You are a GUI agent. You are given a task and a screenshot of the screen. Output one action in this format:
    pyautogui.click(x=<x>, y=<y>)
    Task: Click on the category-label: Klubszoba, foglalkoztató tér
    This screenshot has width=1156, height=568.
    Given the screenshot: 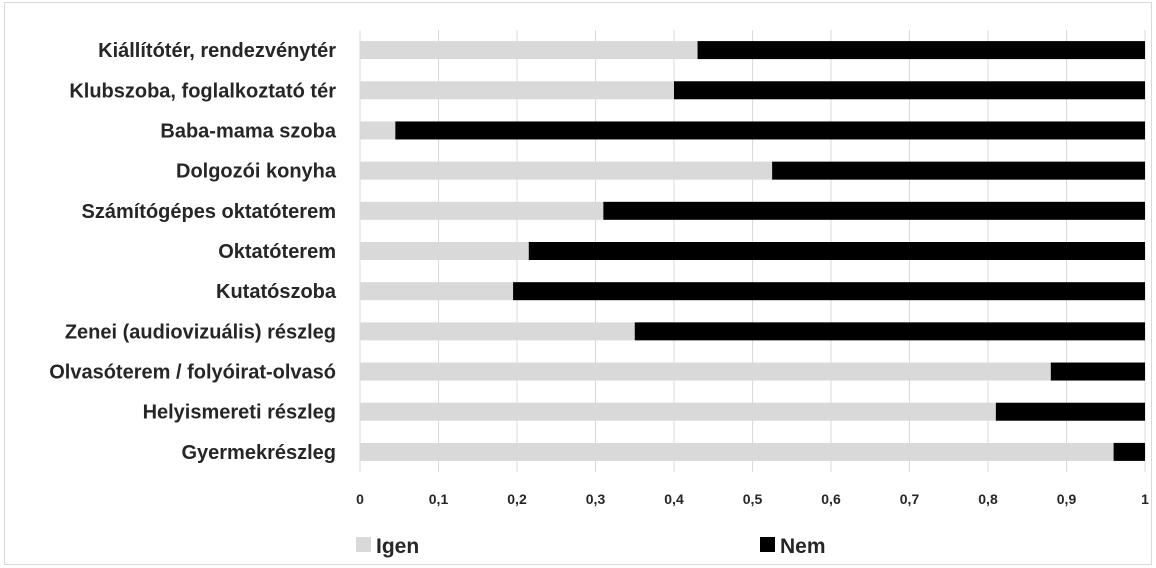 What is the action you would take?
    pyautogui.click(x=202, y=91)
    